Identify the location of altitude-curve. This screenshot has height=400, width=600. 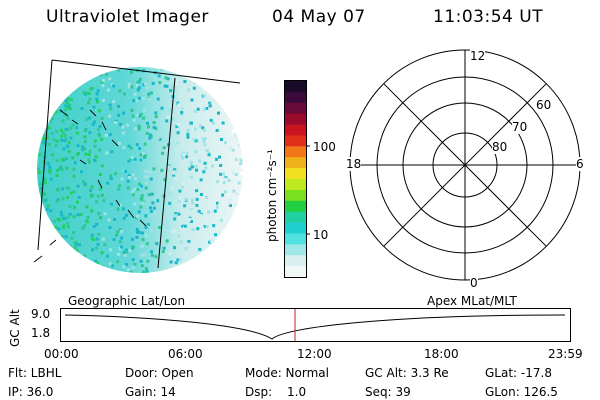
(315, 327).